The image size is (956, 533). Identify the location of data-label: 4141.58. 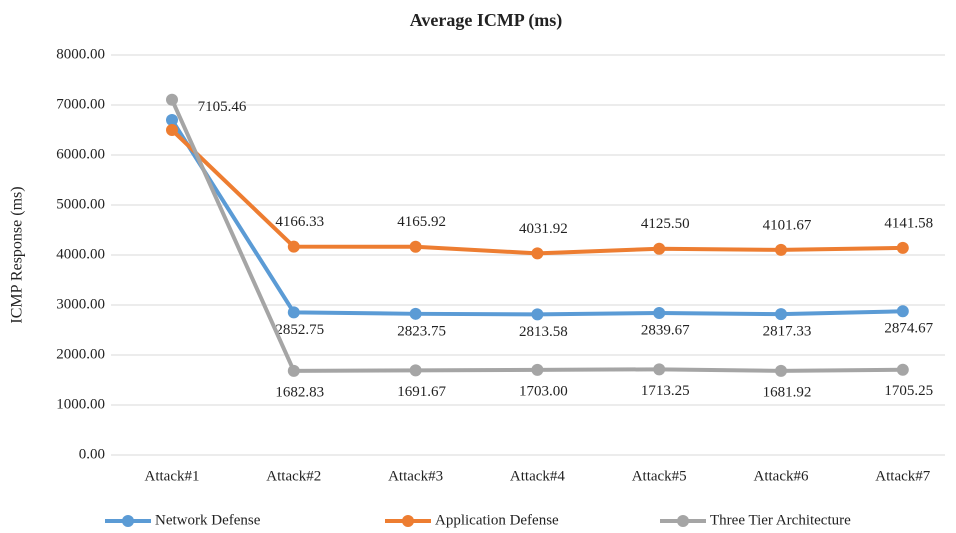
(908, 223).